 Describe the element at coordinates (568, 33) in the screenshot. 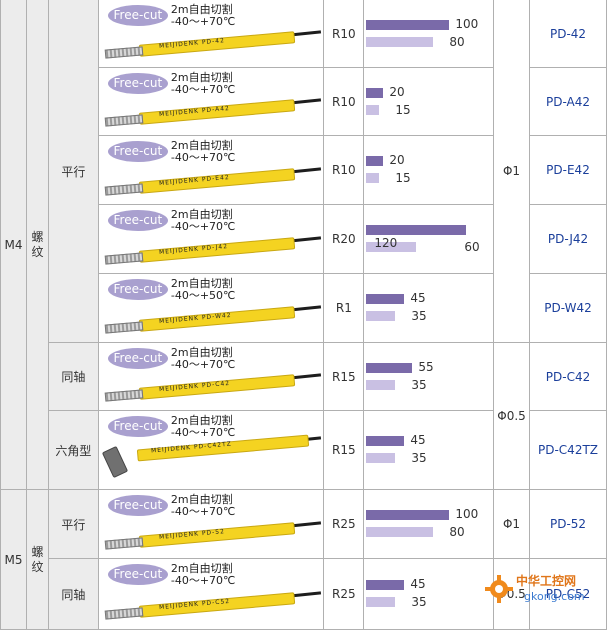

I see `model-link: PD-42` at that location.